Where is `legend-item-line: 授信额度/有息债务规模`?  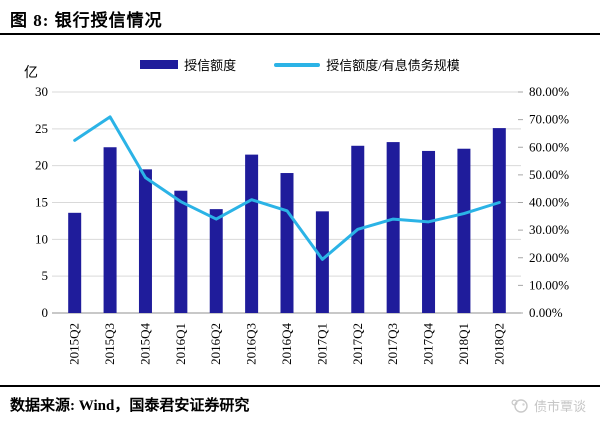 legend-item-line: 授信额度/有息债务规模 is located at coordinates (367, 64).